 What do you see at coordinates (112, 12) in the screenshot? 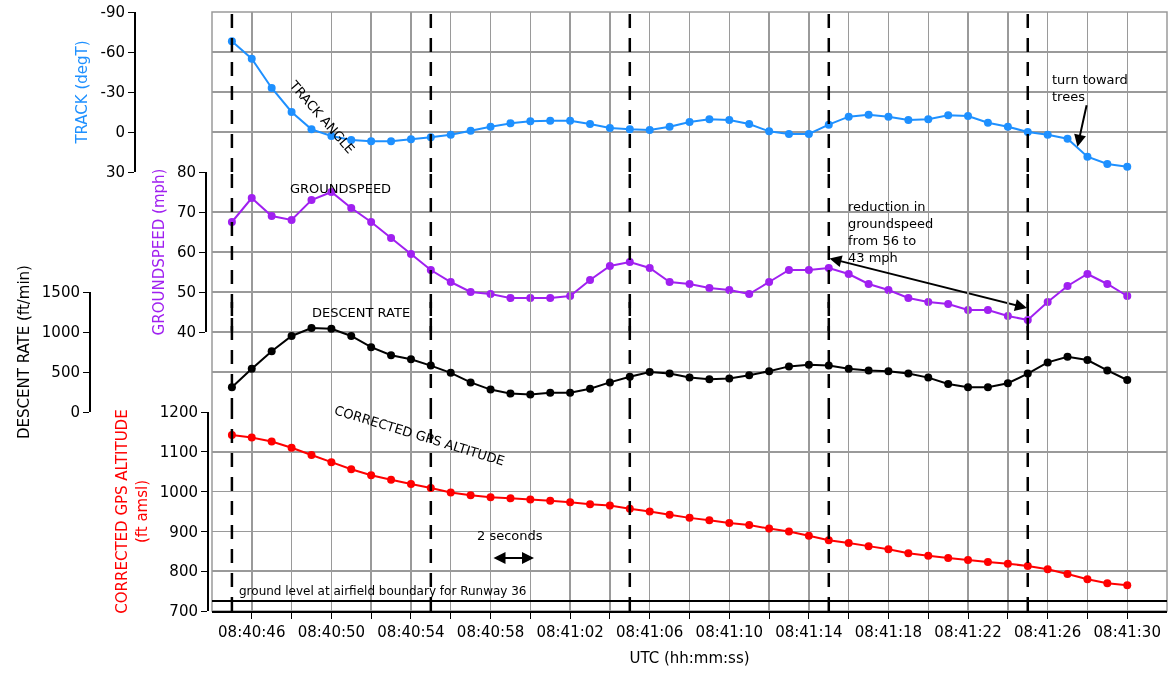
I see `y-tick-label: -90` at bounding box center [112, 12].